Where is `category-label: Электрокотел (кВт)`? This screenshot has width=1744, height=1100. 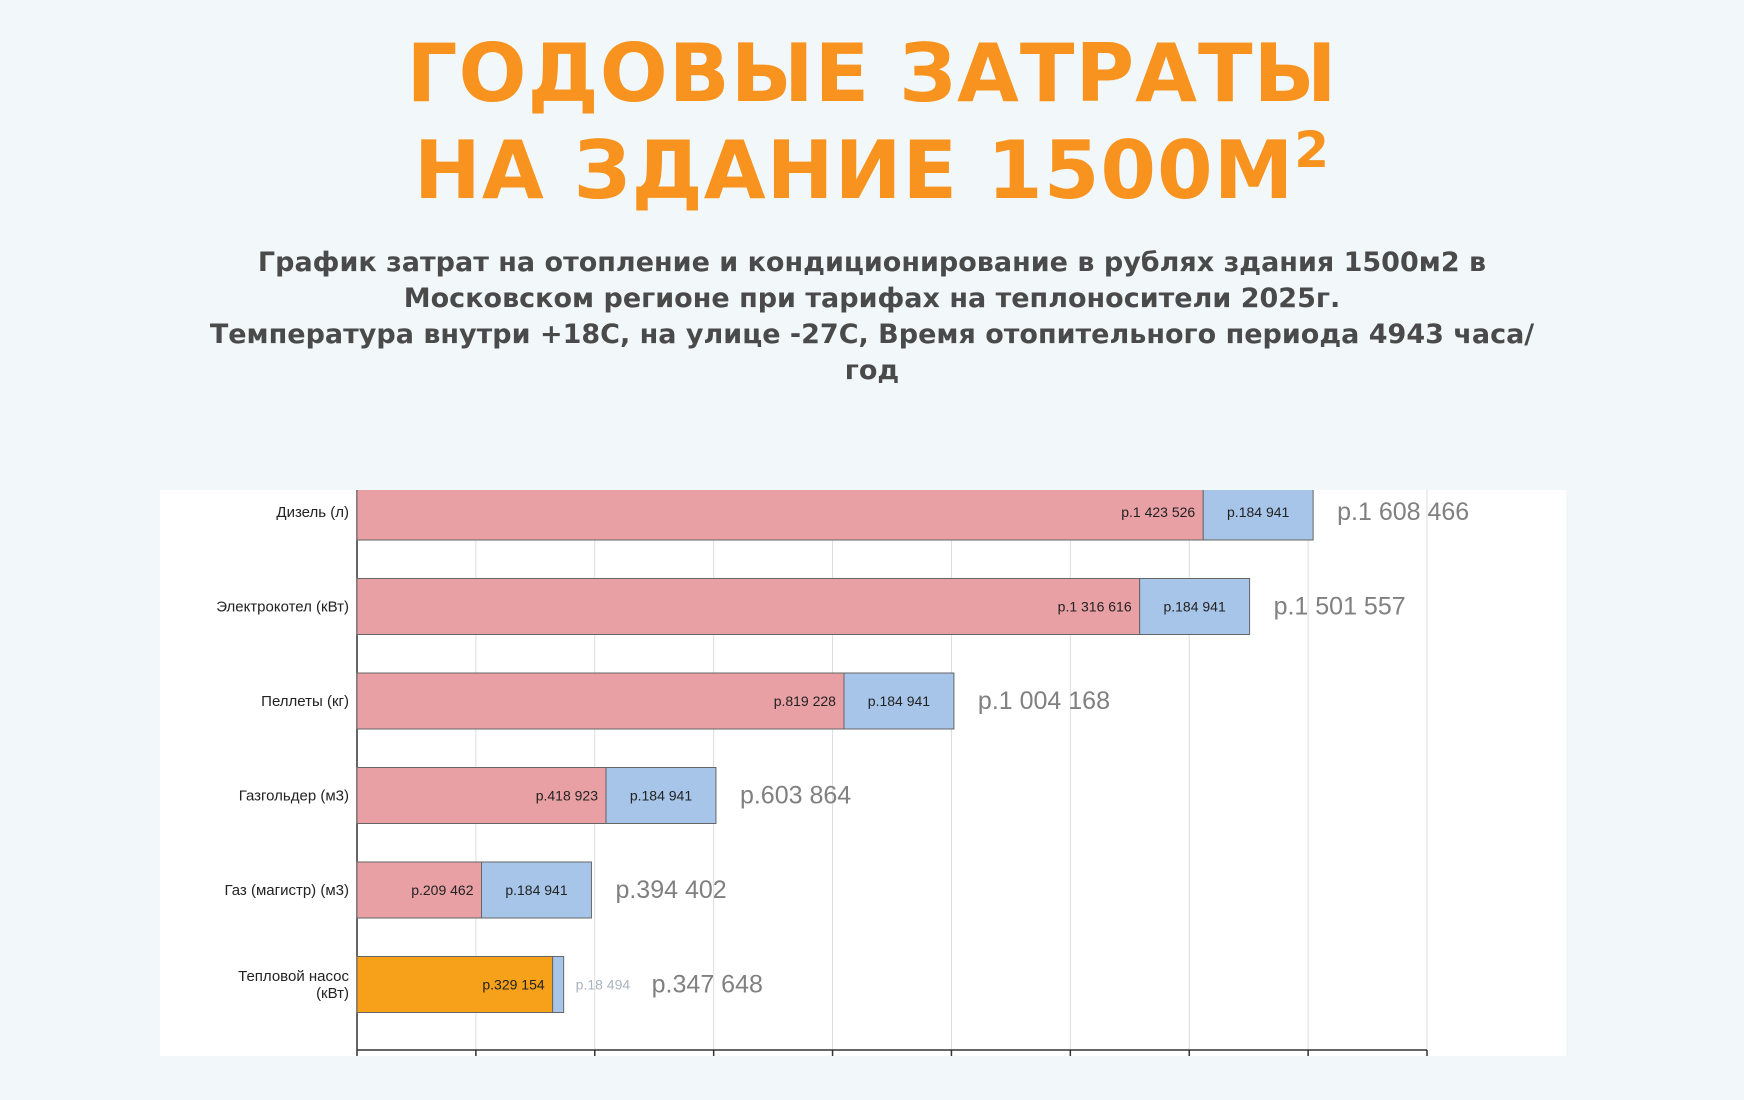 category-label: Электрокотел (кВт) is located at coordinates (282, 607).